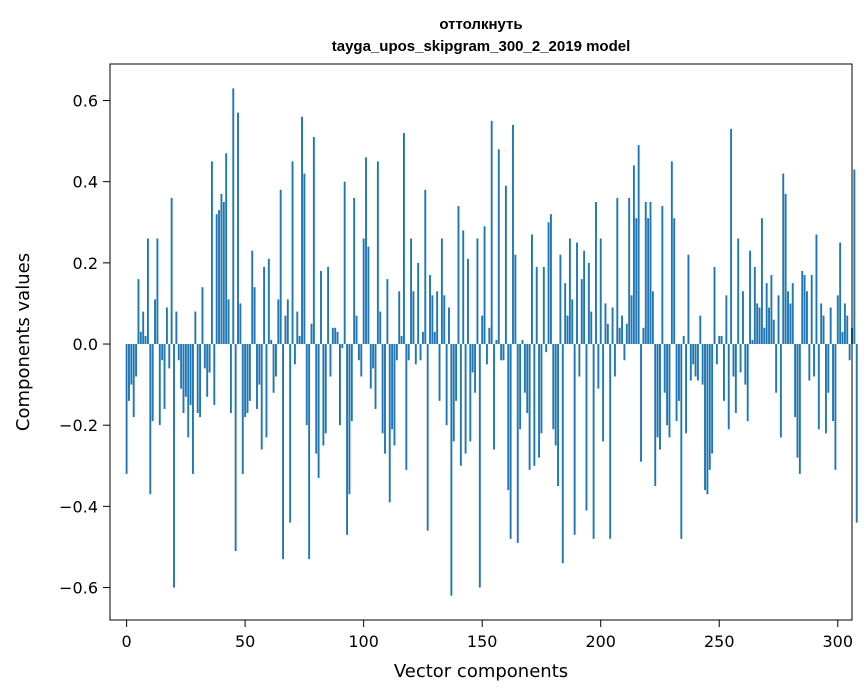  Describe the element at coordinates (78, 506) in the screenshot. I see `y-tick-label: −0.4` at that location.